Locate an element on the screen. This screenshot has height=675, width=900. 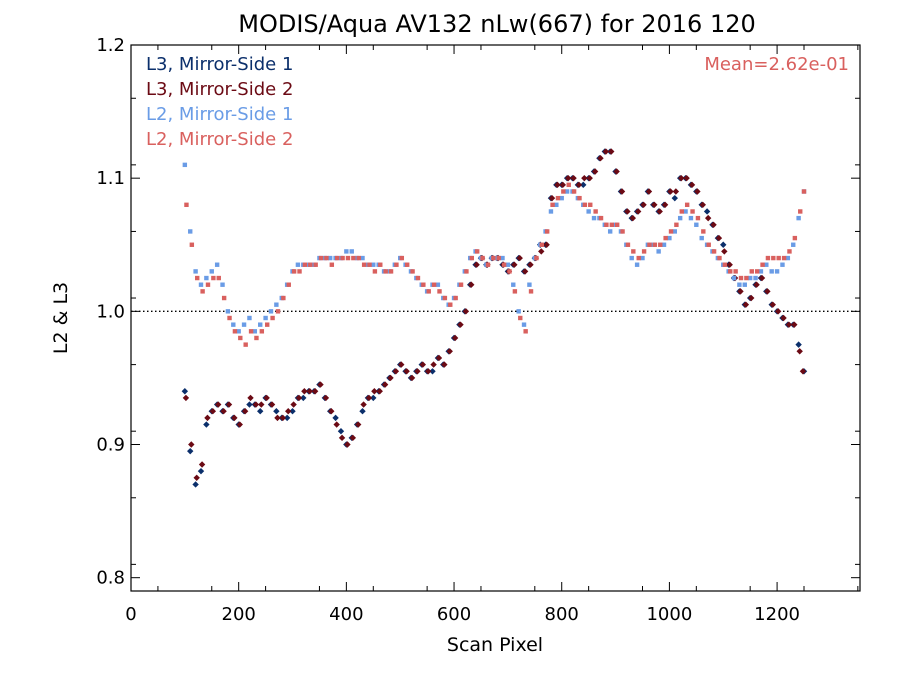
chart-title: MODIS/Aqua AV132 nLw(667) for 2016 120 is located at coordinates (497, 24).